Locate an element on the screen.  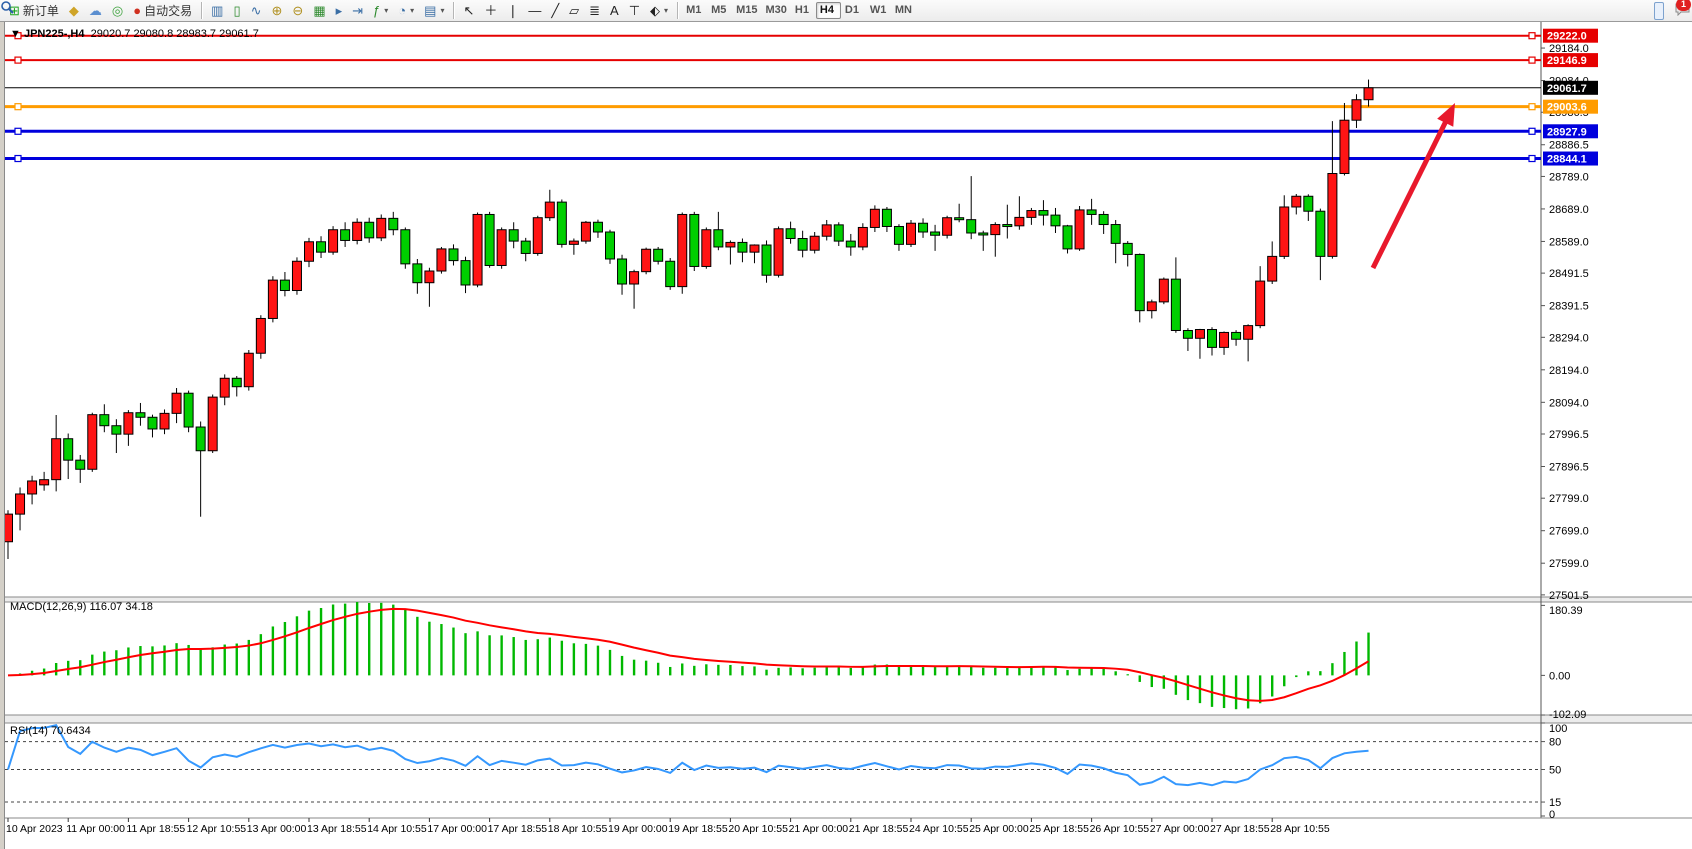
line-chart-icon: ∿ is located at coordinates (256, 11).